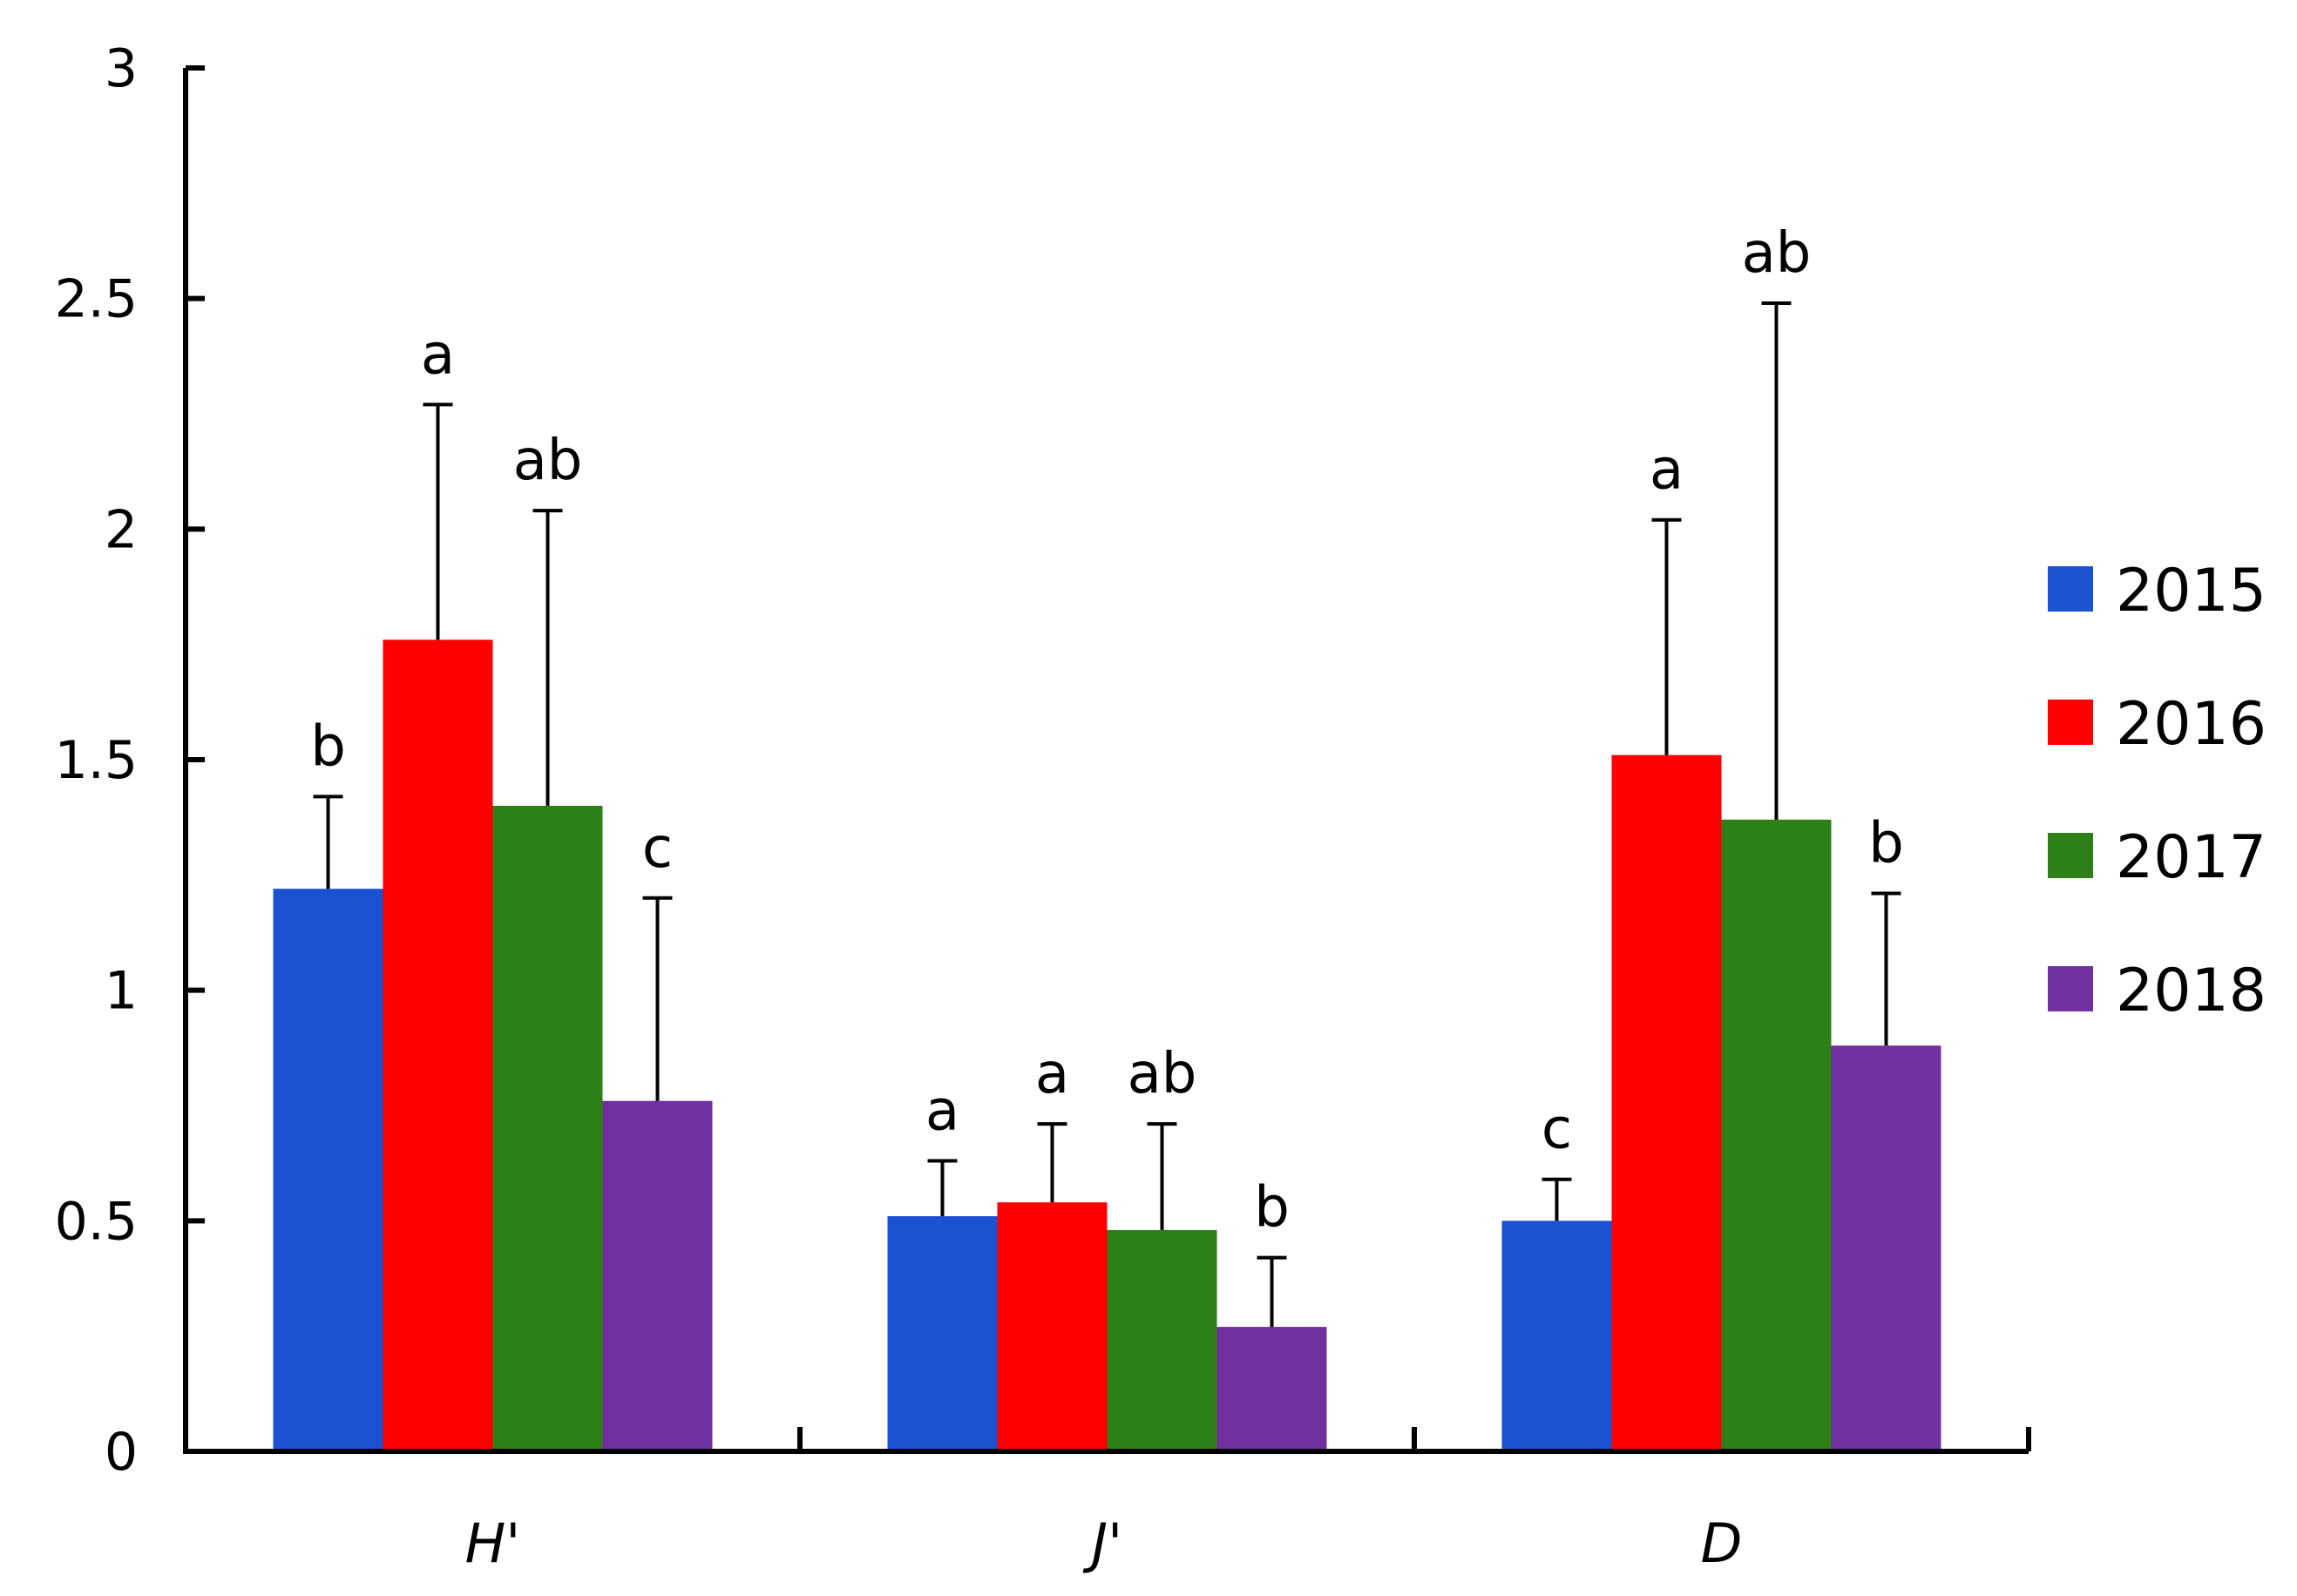 The height and width of the screenshot is (1596, 2297). Describe the element at coordinates (96, 1221) in the screenshot. I see `y-tick-label: 0.5` at that location.